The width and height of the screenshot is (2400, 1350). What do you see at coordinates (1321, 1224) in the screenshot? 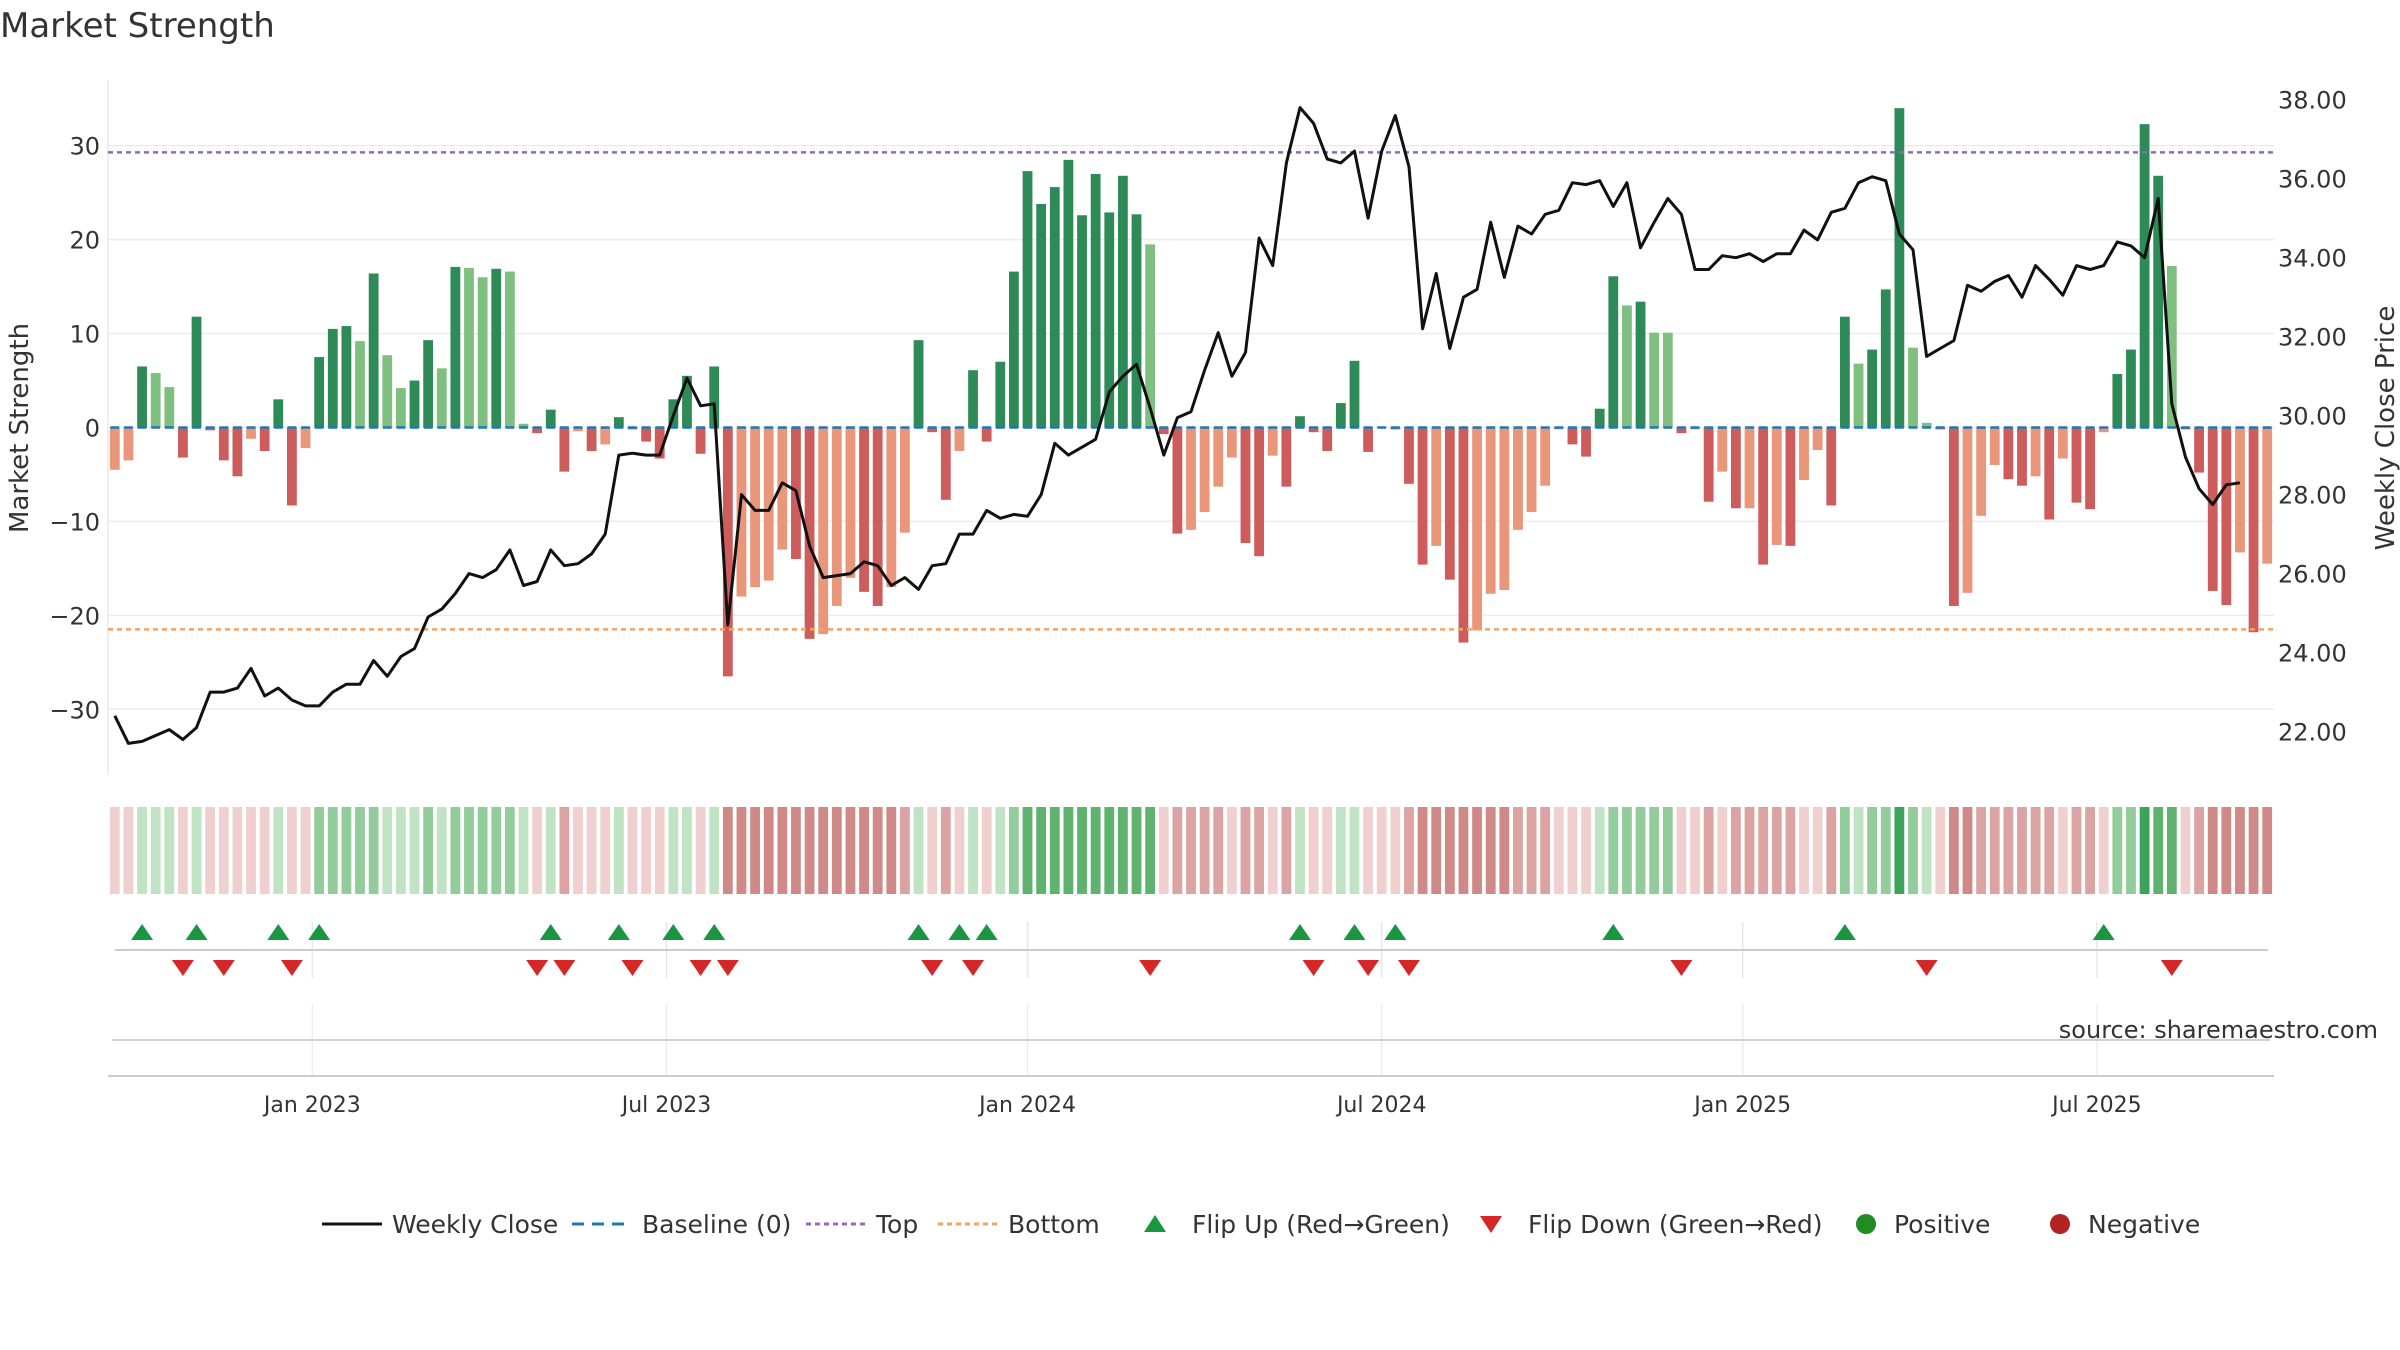
I see `legend-label: Flip Up (Red→Green)` at bounding box center [1321, 1224].